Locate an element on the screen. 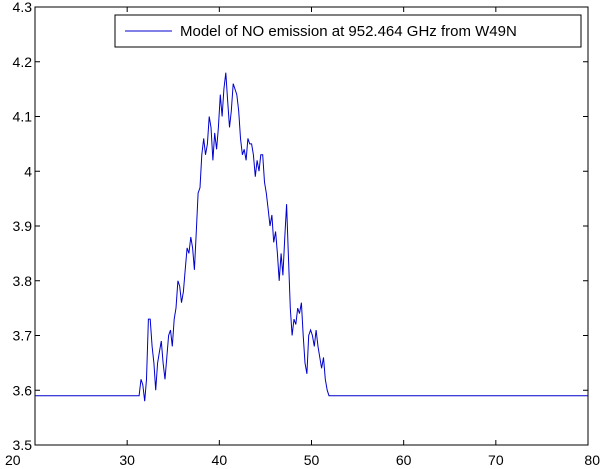  x-tick-label: 80 is located at coordinates (592, 460).